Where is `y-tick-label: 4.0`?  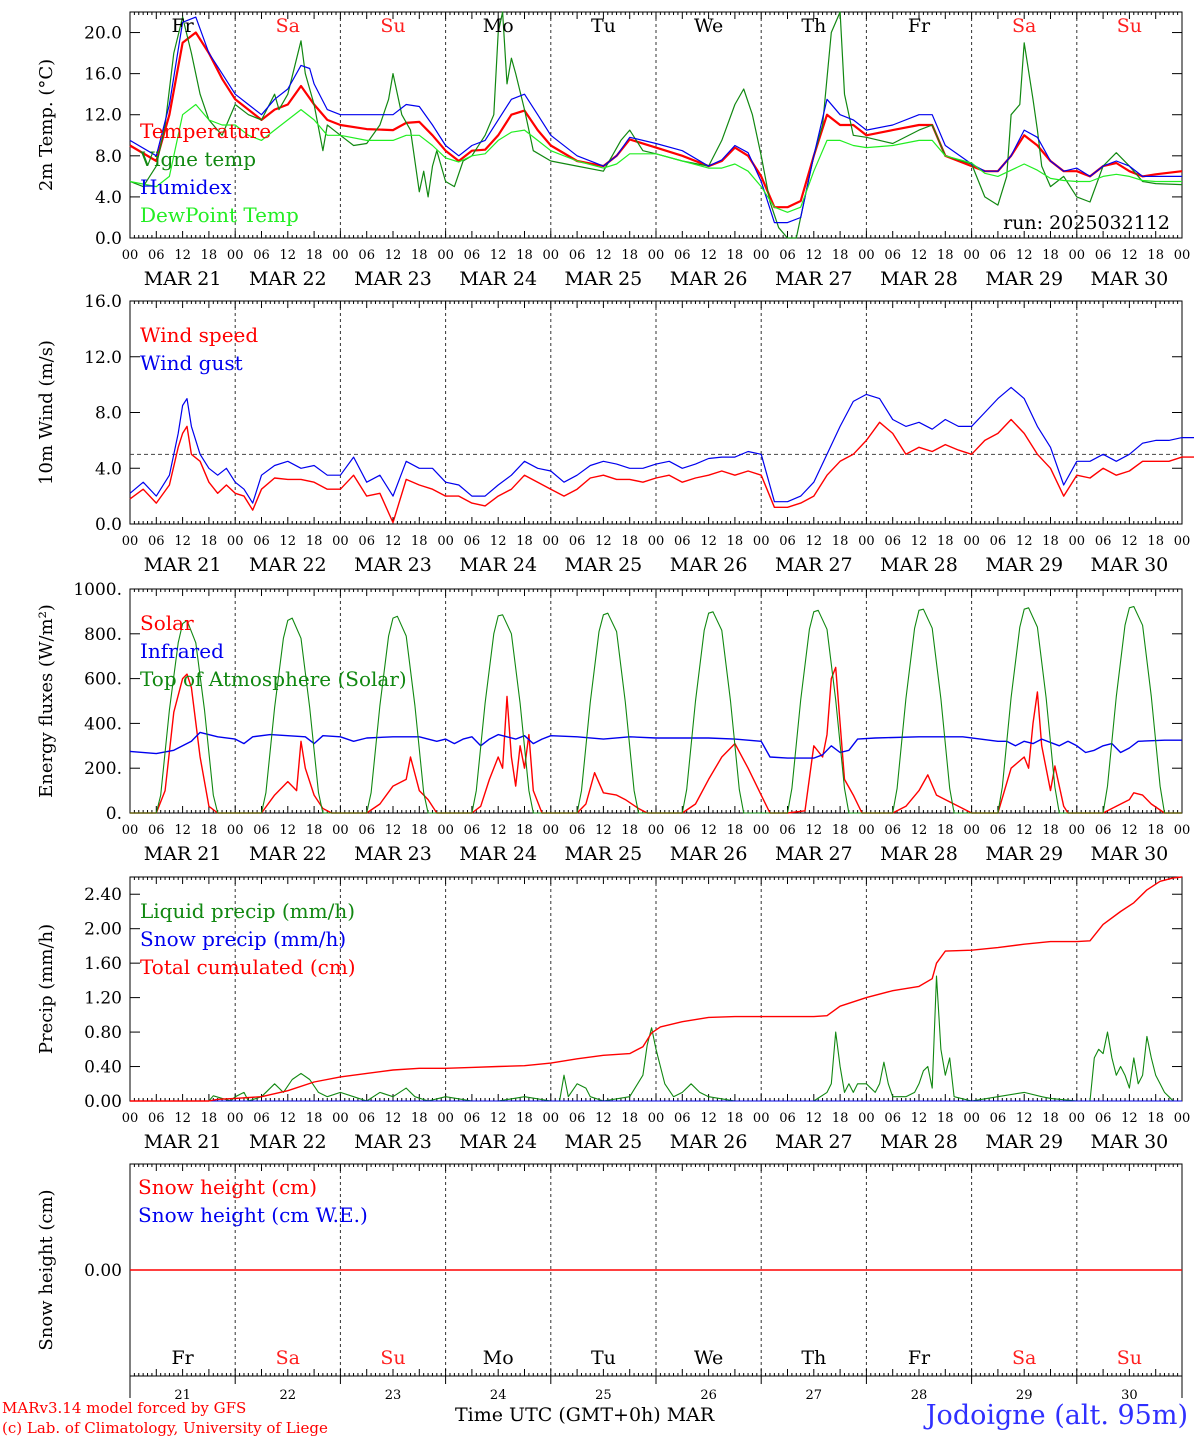 y-tick-label: 4.0 is located at coordinates (108, 469).